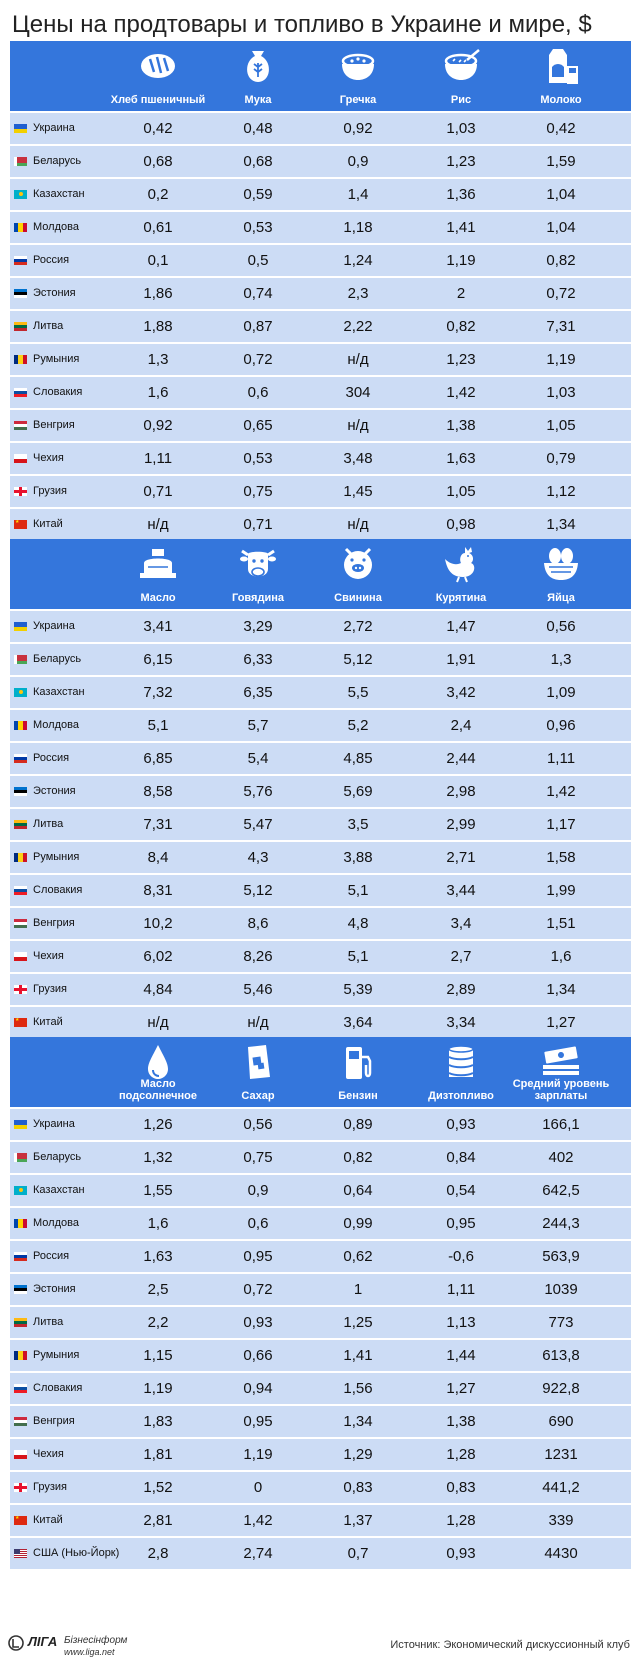 The image size is (640, 1662). What do you see at coordinates (89, 1652) in the screenshot?
I see `logo-url: www.liga.net` at bounding box center [89, 1652].